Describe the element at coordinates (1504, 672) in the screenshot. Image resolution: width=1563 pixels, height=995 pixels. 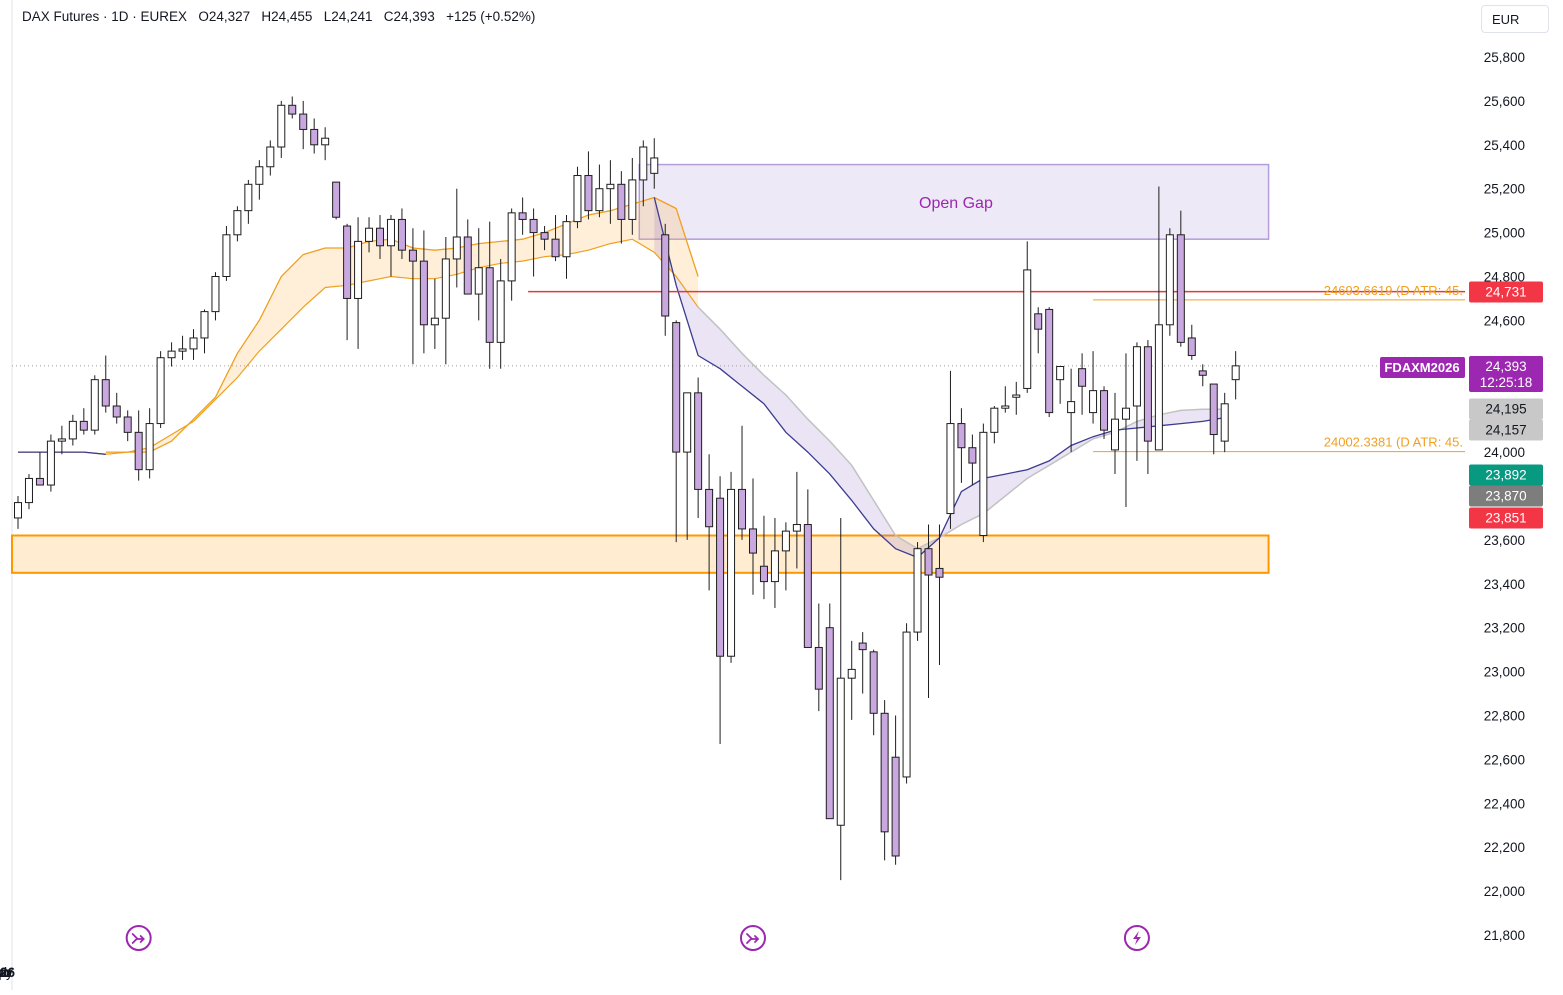
I see `y-tick-label: 23,000` at that location.